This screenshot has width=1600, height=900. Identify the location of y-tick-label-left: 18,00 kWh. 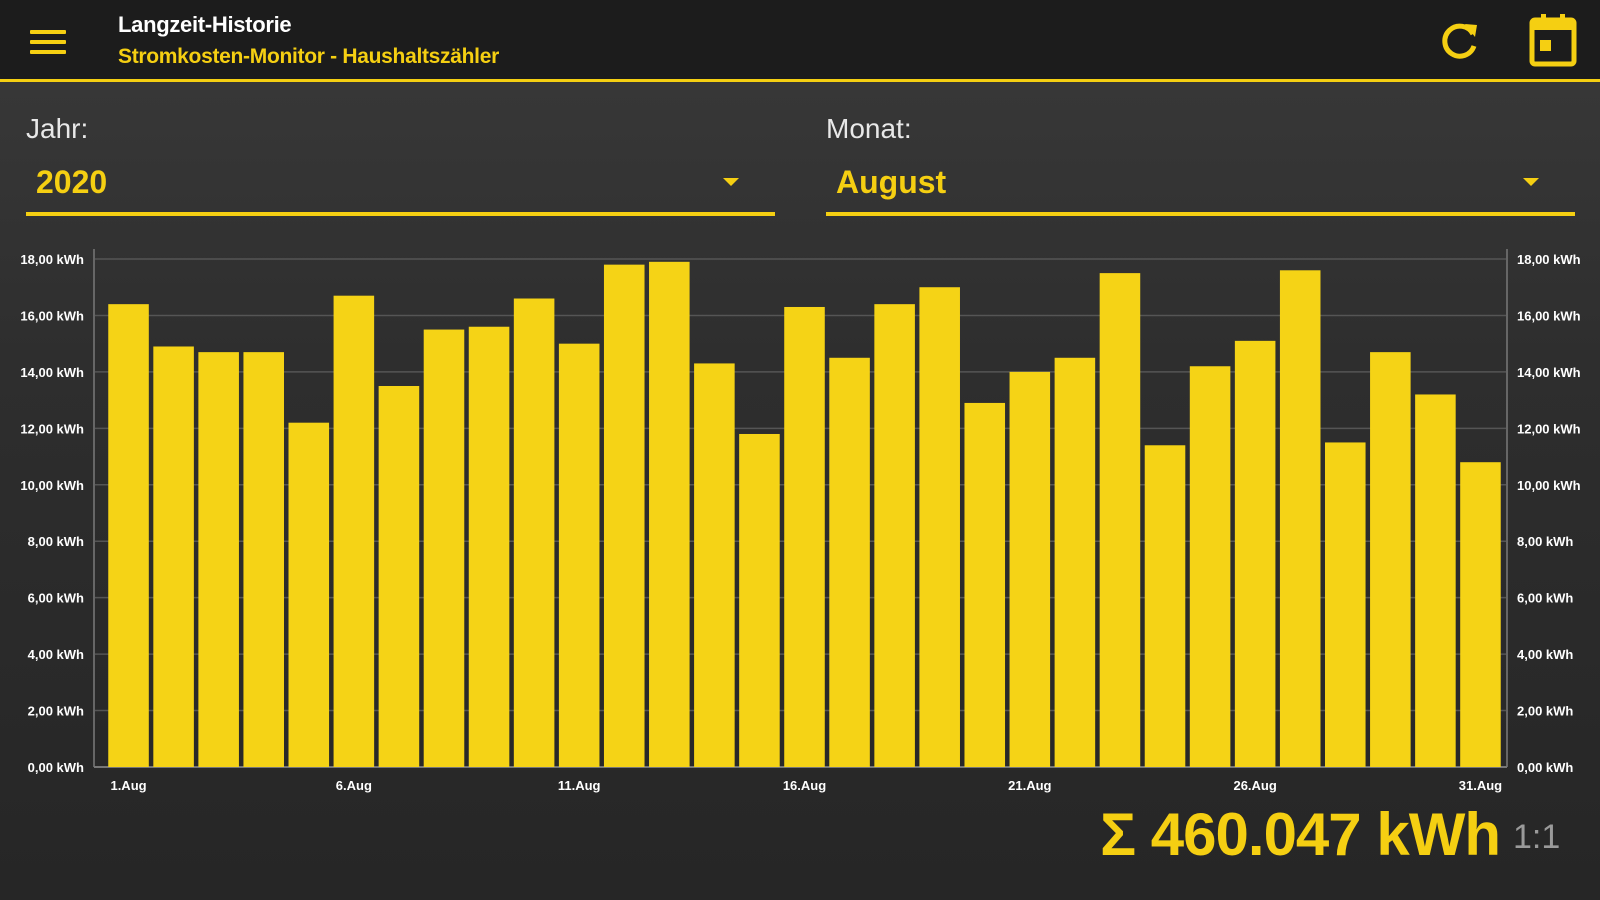
(52, 259).